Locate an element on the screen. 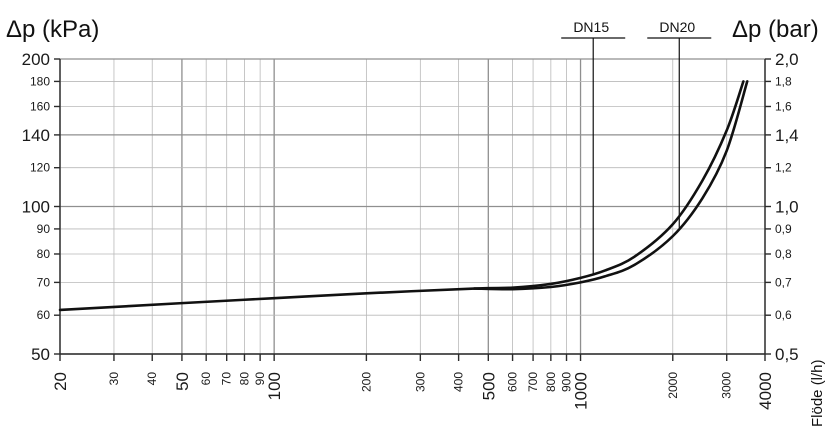 This screenshot has height=430, width=826. x-tick-label-40: 40 is located at coordinates (152, 379).